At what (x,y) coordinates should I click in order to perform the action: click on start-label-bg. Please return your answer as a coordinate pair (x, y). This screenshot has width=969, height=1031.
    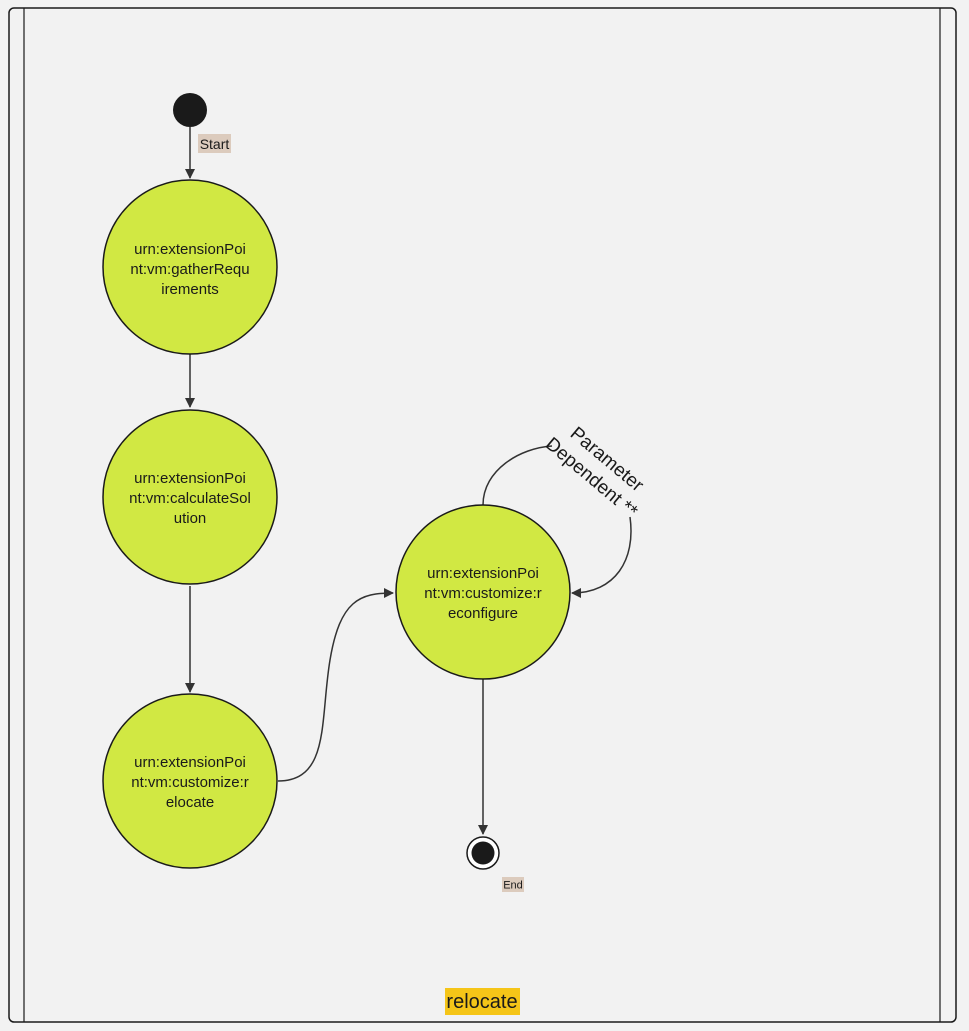
    Looking at the image, I should click on (214, 143).